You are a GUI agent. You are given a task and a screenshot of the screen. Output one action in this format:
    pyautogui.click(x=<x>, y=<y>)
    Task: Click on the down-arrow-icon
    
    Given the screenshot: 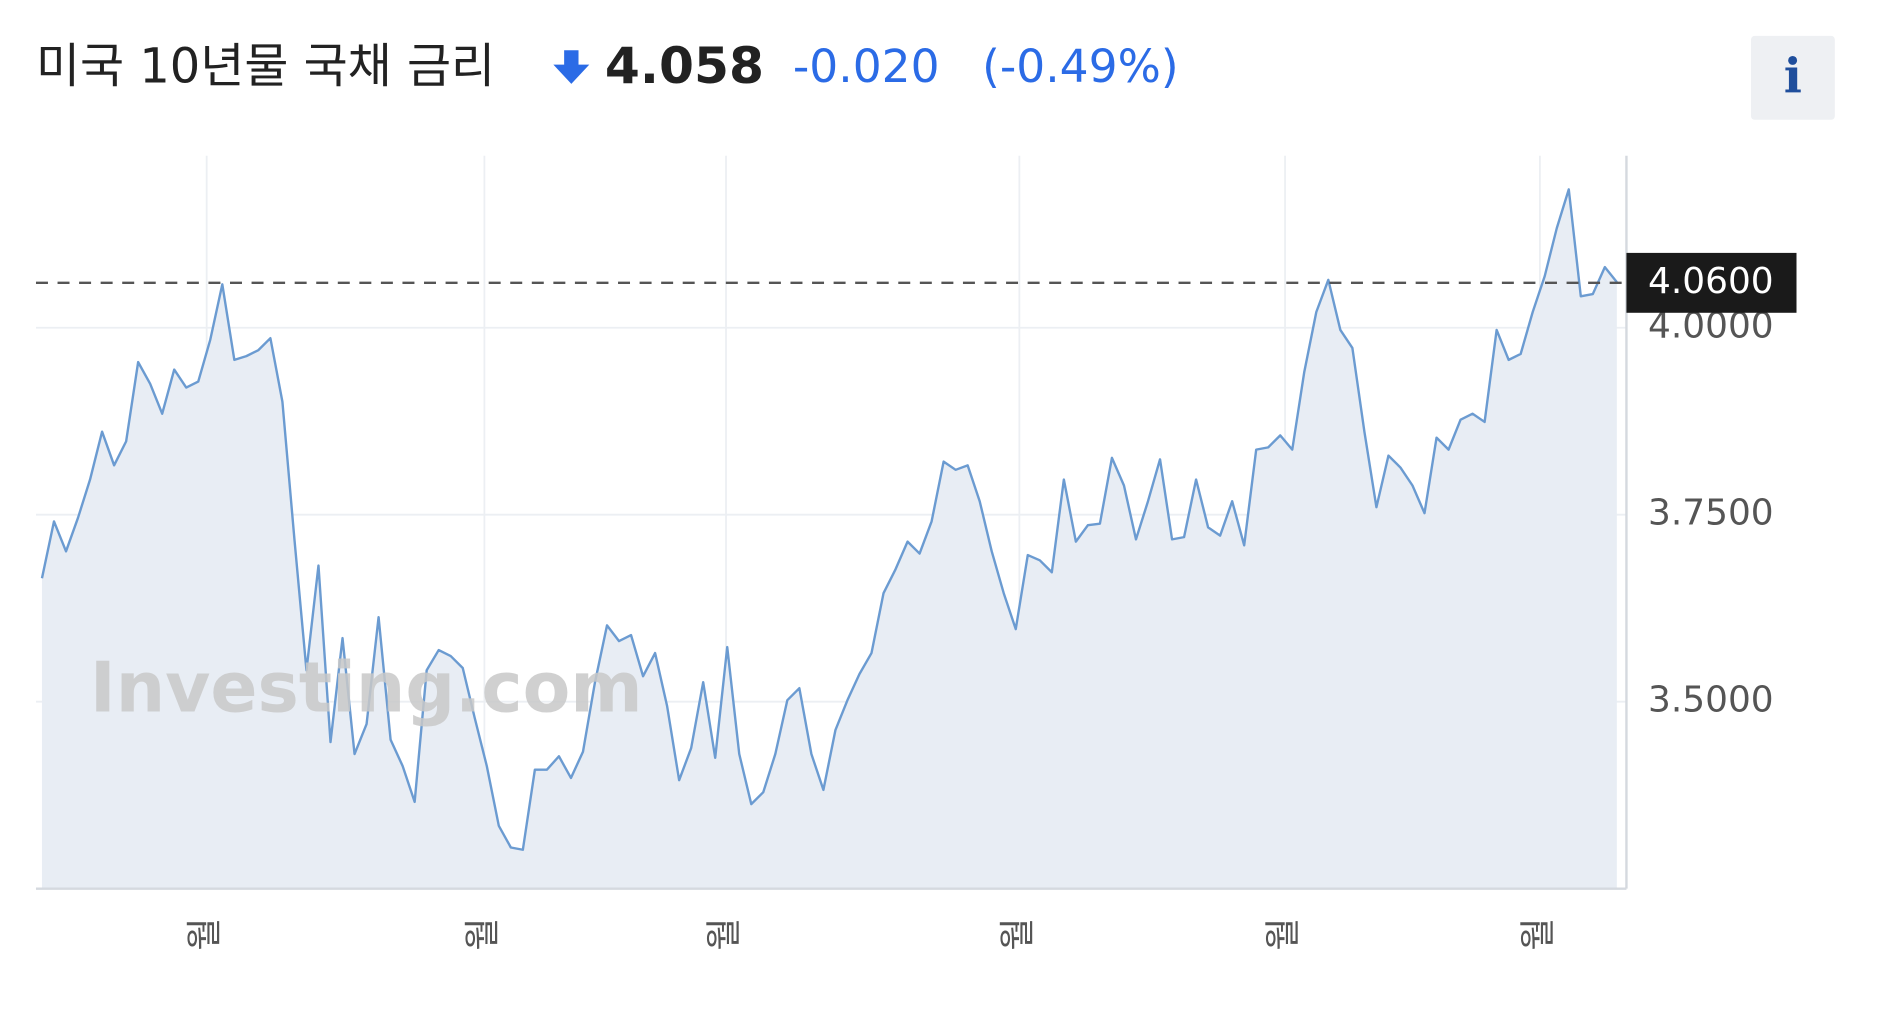 What is the action you would take?
    pyautogui.click(x=571, y=67)
    